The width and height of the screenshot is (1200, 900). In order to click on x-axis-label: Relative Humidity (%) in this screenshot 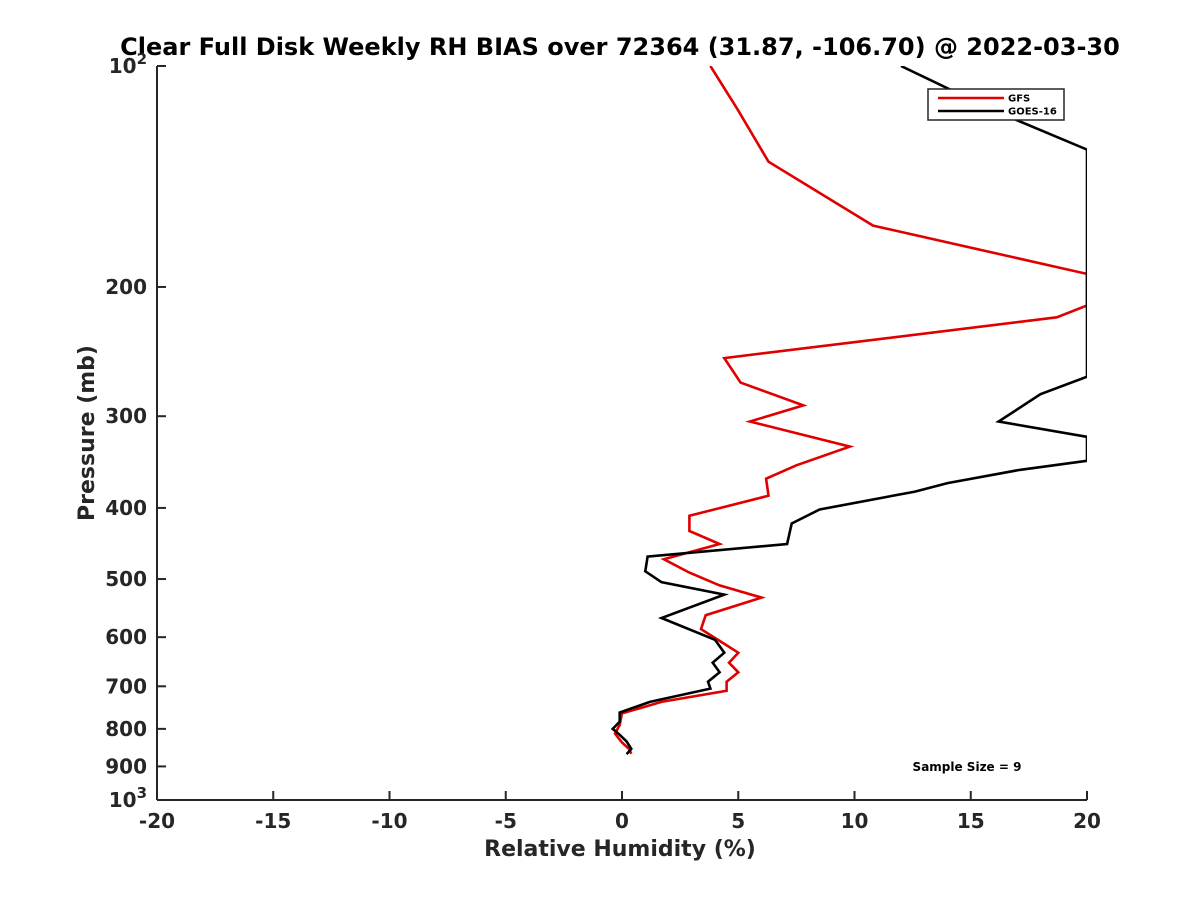, I will do `click(620, 849)`.